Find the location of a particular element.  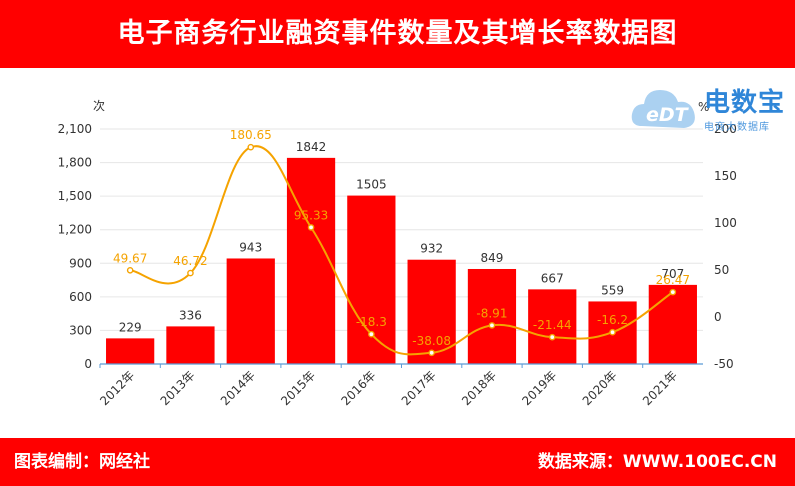

x-tick-label: 2013年 is located at coordinates (178, 388).